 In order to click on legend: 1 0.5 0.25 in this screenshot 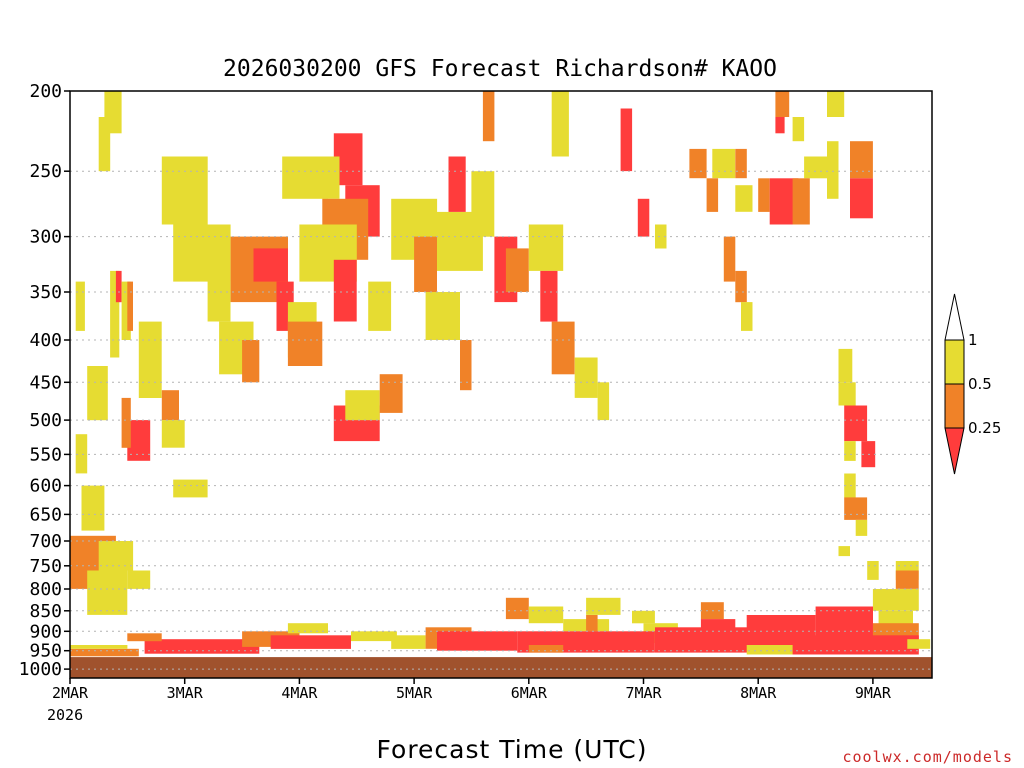, I will do `click(972, 384)`.